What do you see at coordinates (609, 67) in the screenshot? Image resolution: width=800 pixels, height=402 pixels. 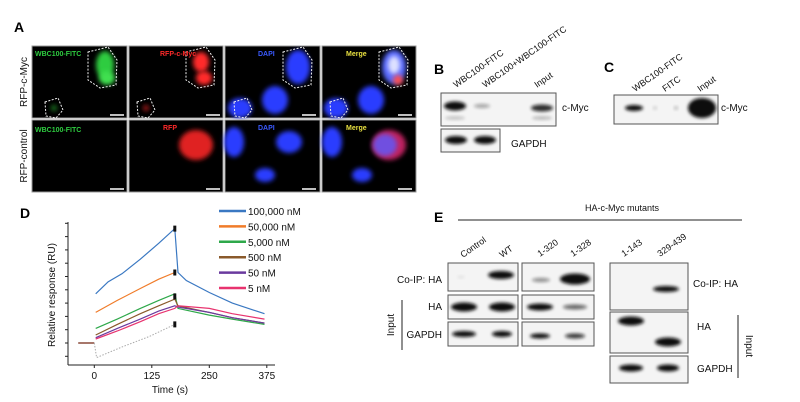 I see `panel-label-c: C` at bounding box center [609, 67].